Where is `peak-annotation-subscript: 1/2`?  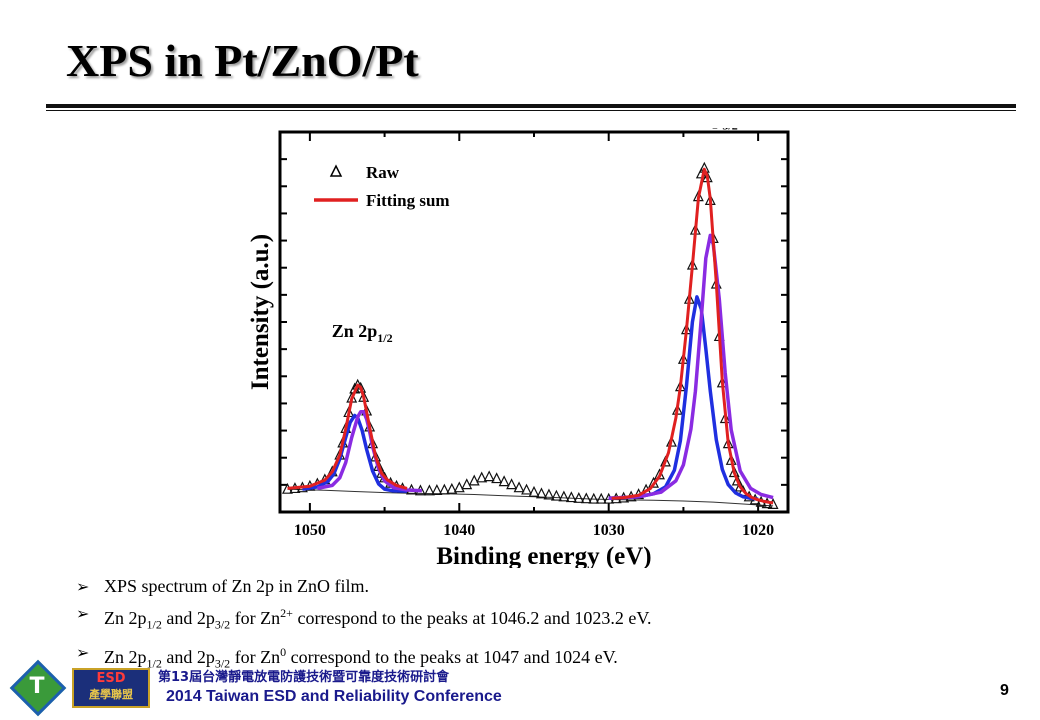 peak-annotation-subscript: 1/2 is located at coordinates (384, 338).